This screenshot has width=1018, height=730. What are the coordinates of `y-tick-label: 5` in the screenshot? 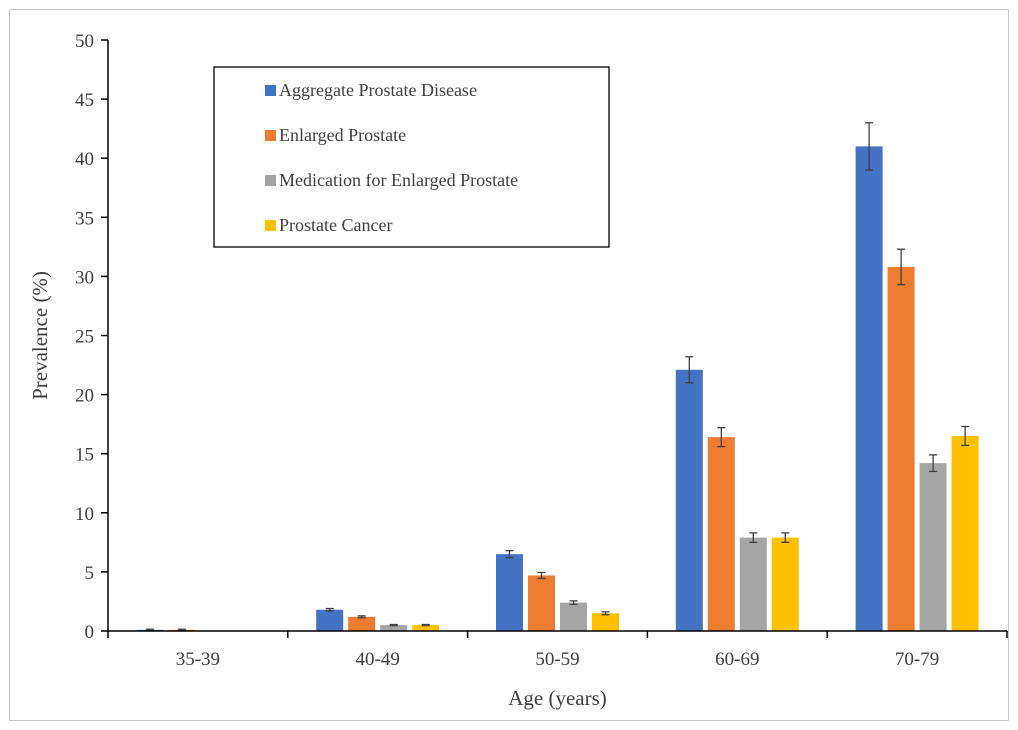 It's located at (90, 573).